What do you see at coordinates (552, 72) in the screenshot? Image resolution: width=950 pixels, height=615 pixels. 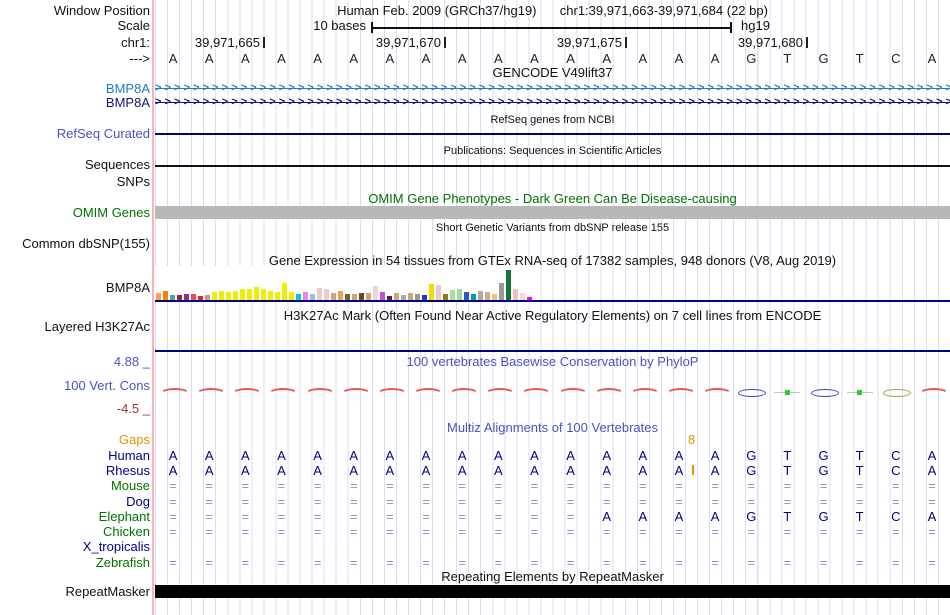 I see `gencode-title: GENCODE V49lift37` at bounding box center [552, 72].